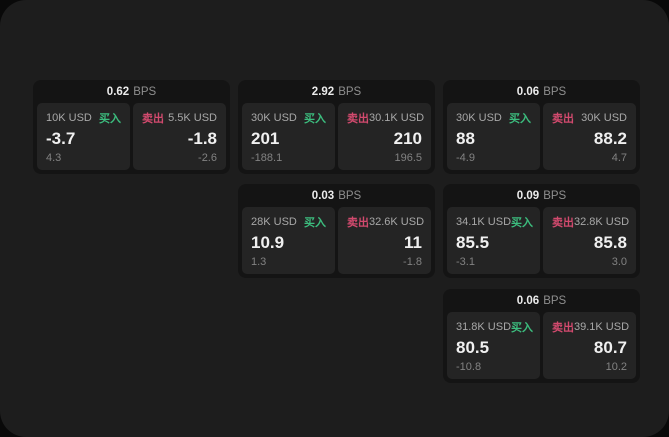 This screenshot has height=437, width=669. I want to click on buy-change: 4.3, so click(54, 158).